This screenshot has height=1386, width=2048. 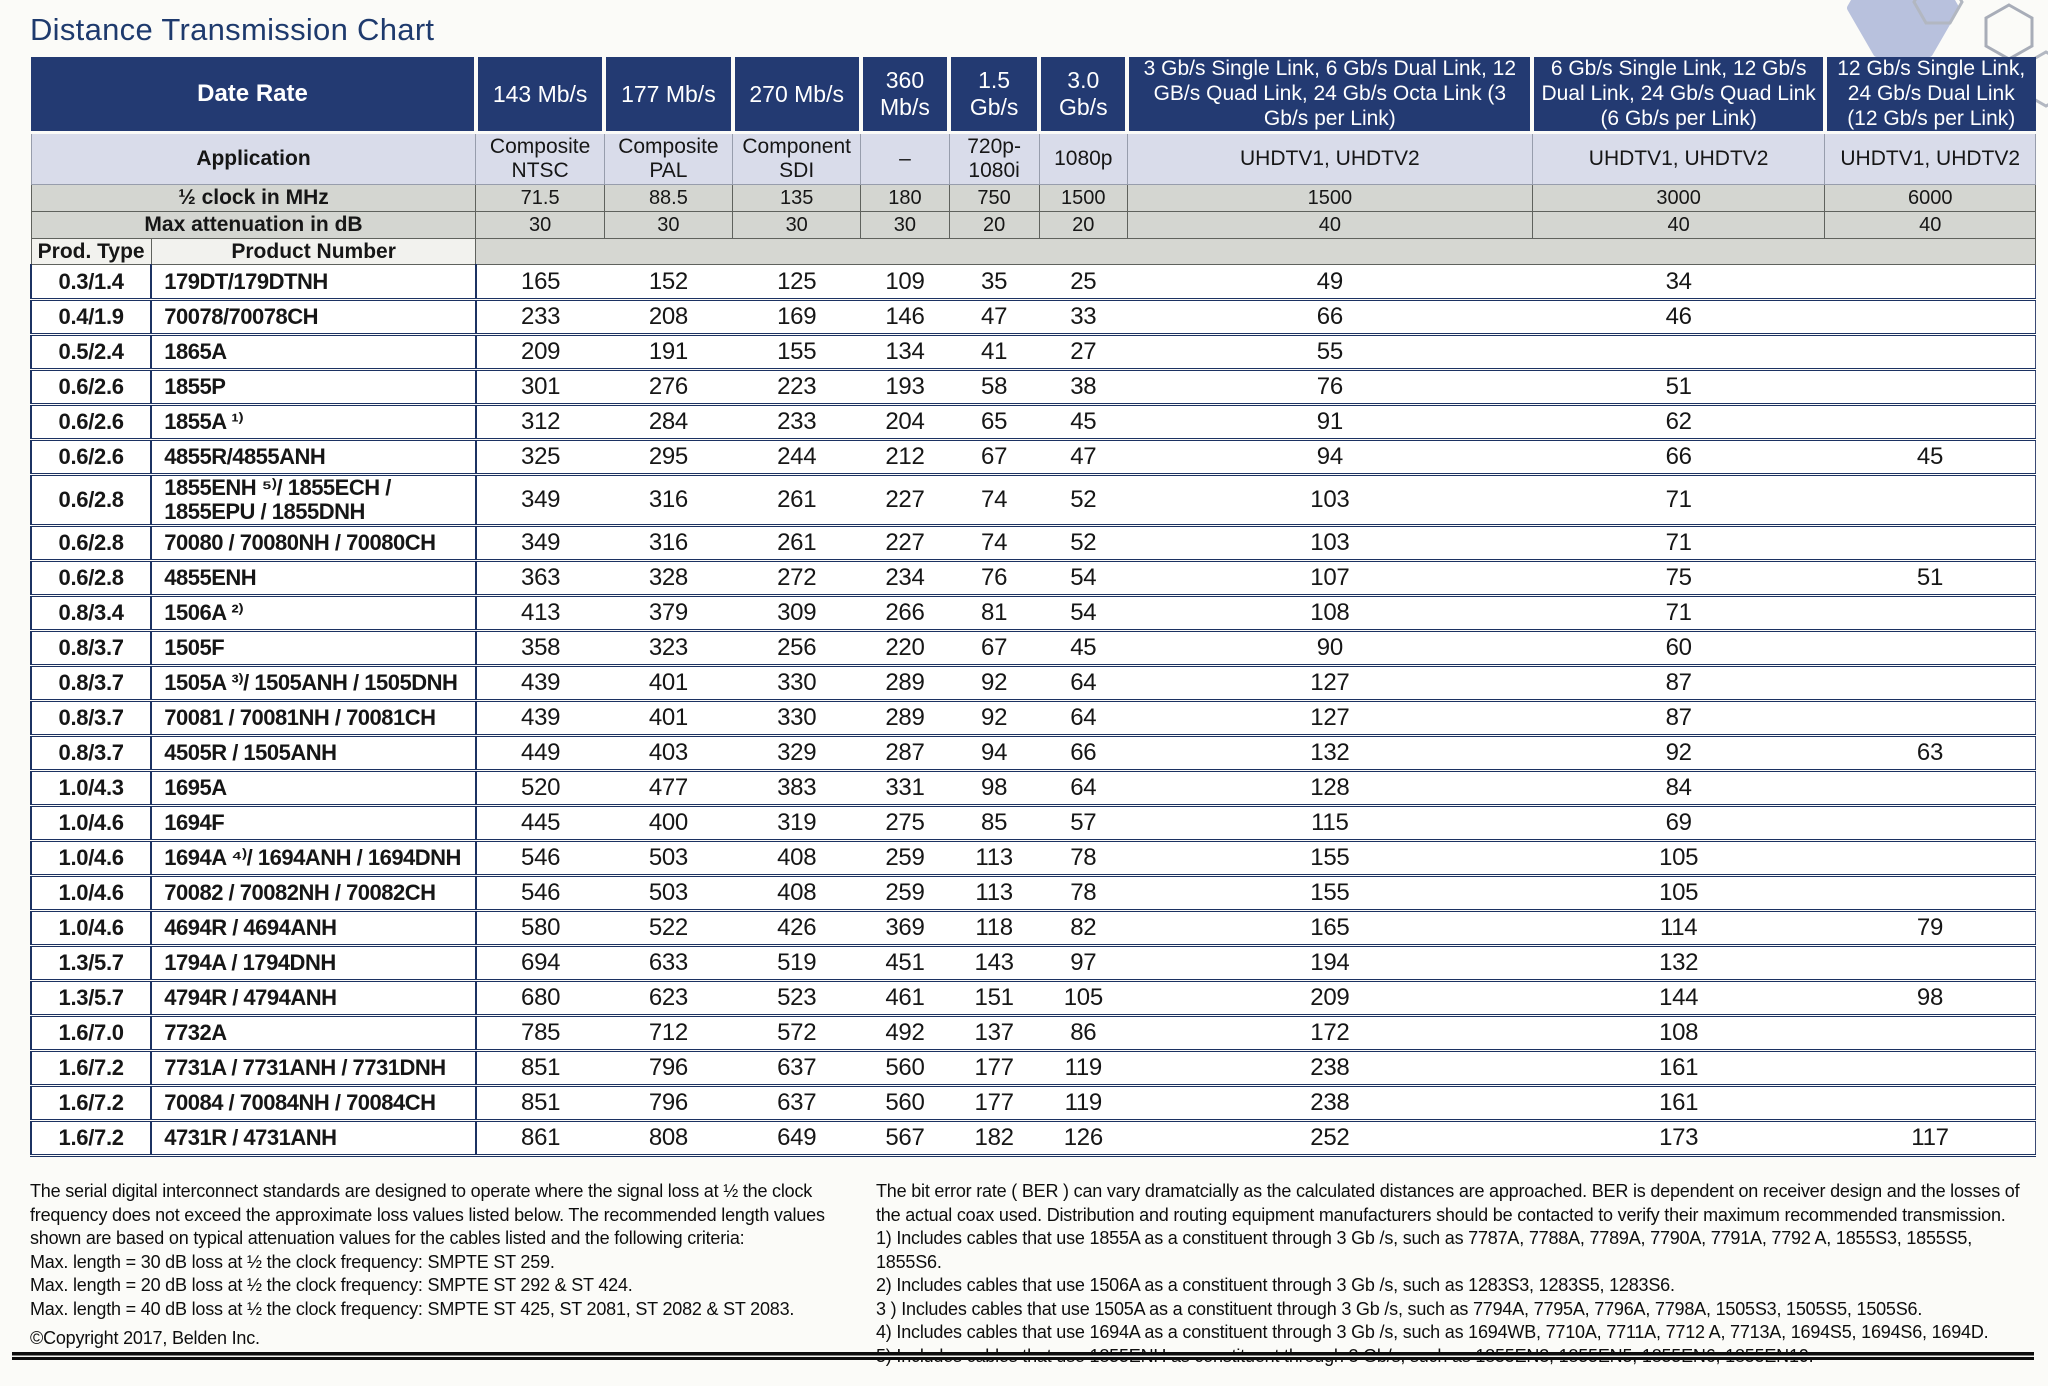 What do you see at coordinates (91, 788) in the screenshot?
I see `prod-type-cell: 1.0/4.3` at bounding box center [91, 788].